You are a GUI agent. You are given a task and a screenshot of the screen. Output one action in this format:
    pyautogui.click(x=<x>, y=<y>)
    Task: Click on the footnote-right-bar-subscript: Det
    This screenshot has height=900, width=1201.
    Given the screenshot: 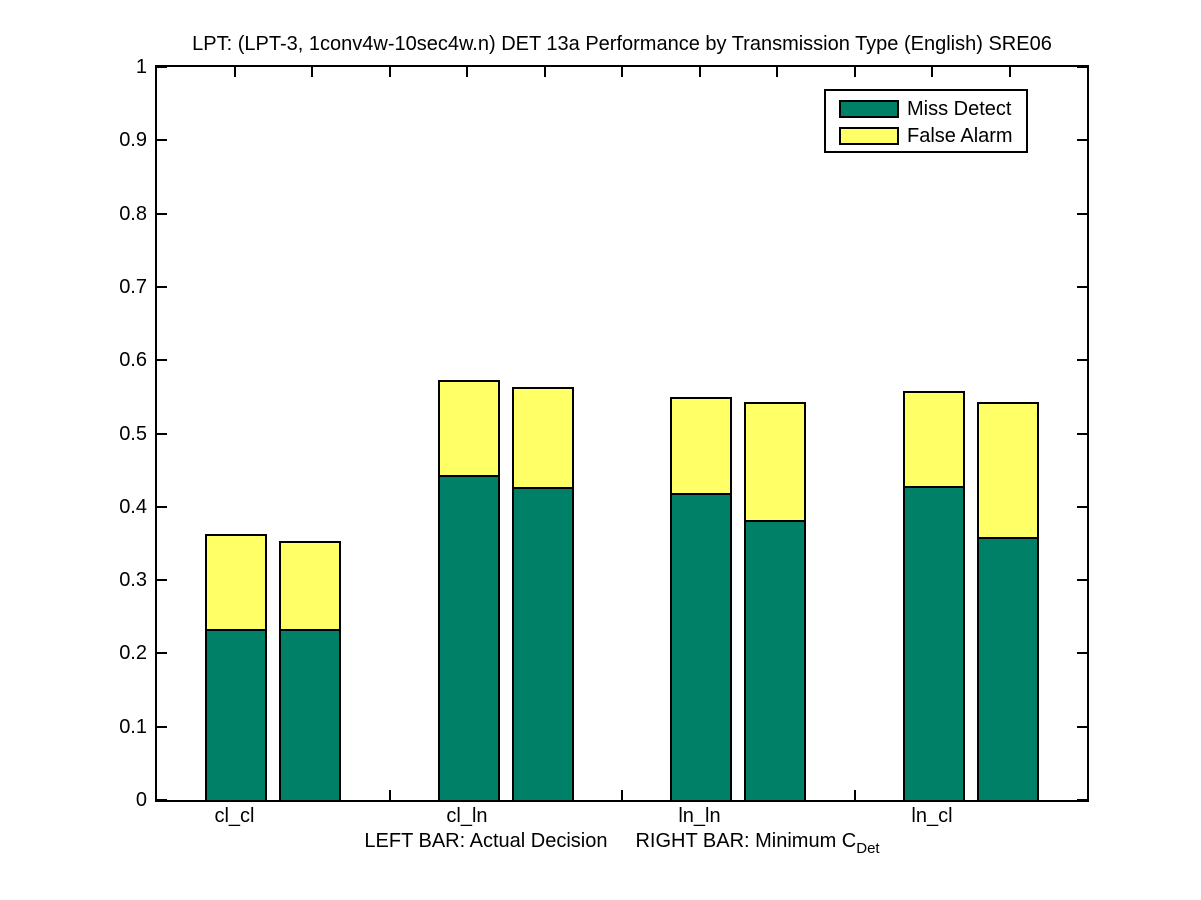 What is the action you would take?
    pyautogui.click(x=868, y=848)
    